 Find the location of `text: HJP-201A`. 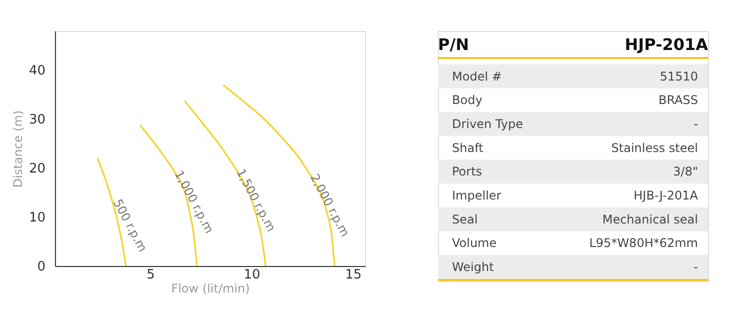

text: HJP-201A is located at coordinates (666, 44).